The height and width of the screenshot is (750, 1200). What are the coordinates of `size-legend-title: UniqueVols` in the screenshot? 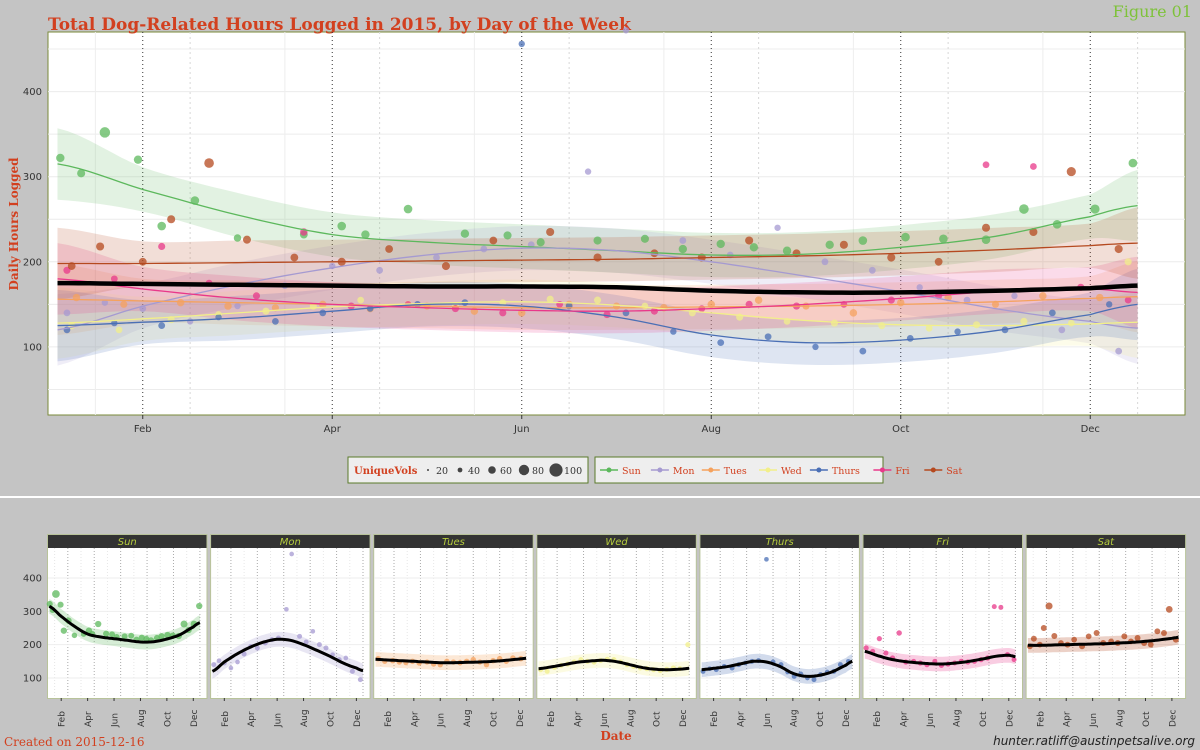 It's located at (386, 471).